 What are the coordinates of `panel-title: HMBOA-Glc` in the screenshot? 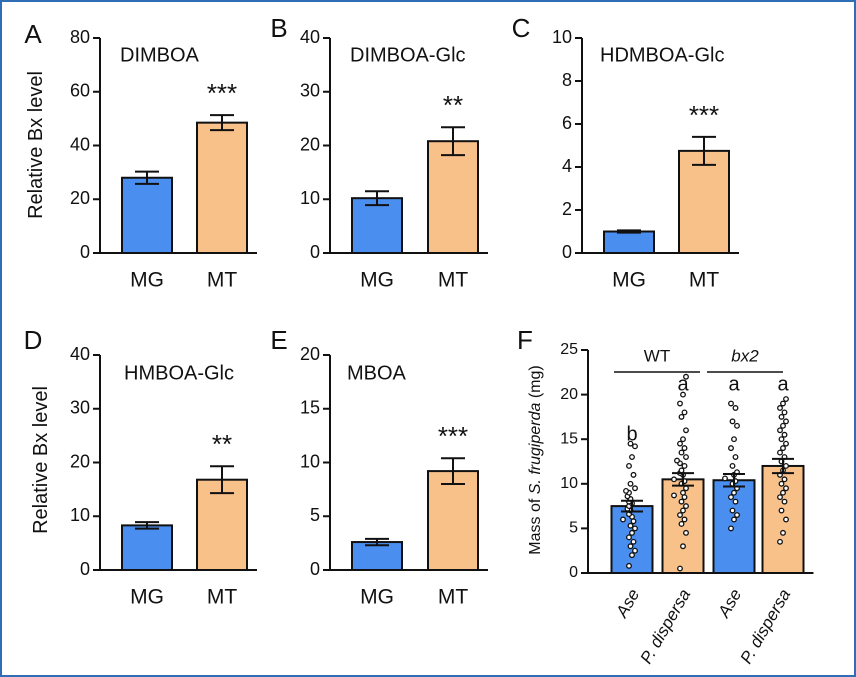 It's located at (179, 373).